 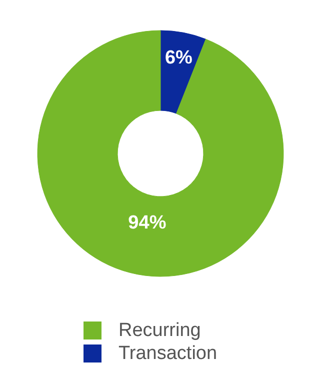 What do you see at coordinates (178, 58) in the screenshot?
I see `data-label: 6%` at bounding box center [178, 58].